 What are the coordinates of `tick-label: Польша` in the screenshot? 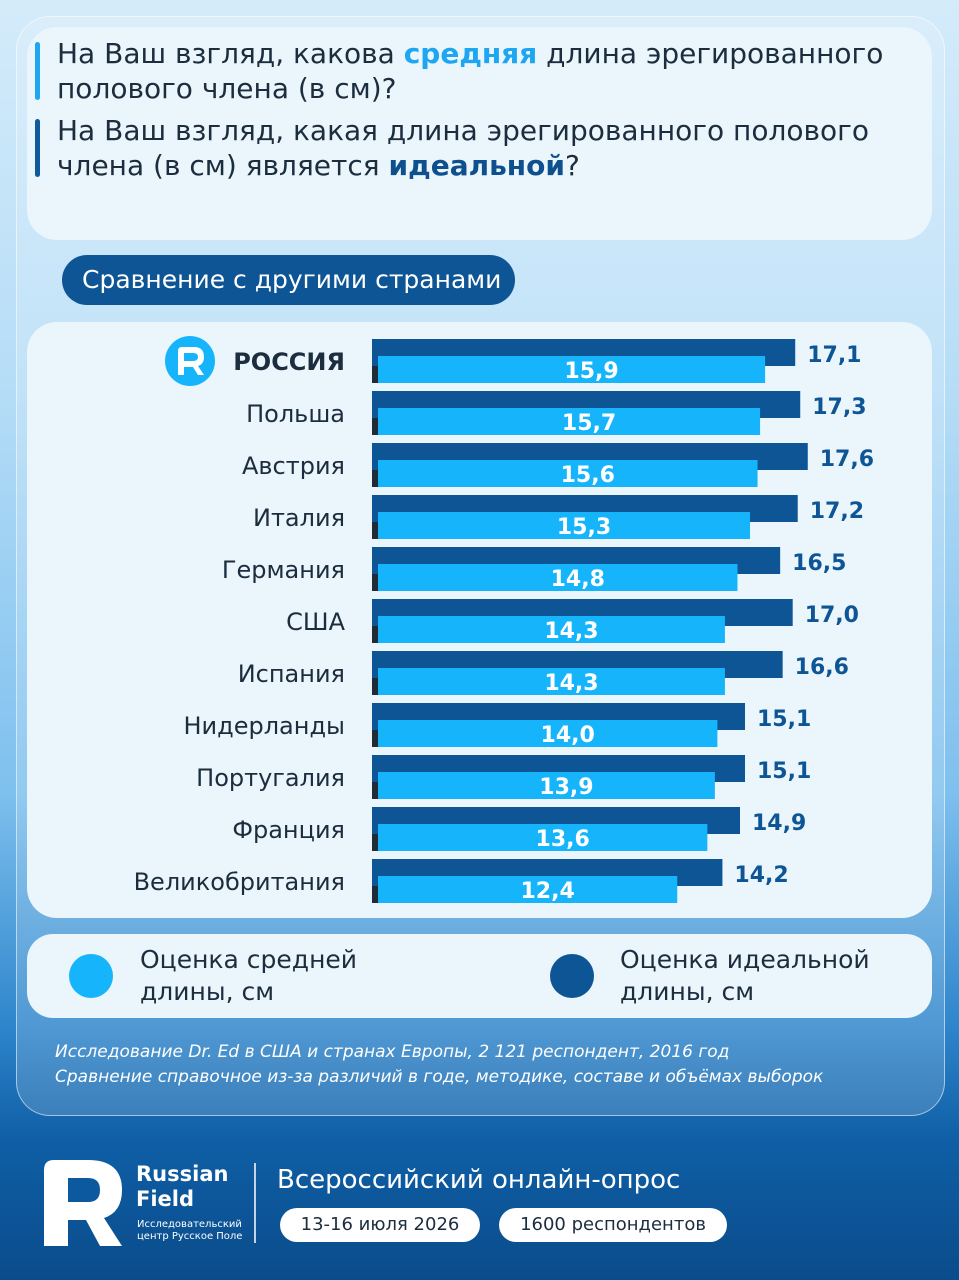 It's located at (295, 414).